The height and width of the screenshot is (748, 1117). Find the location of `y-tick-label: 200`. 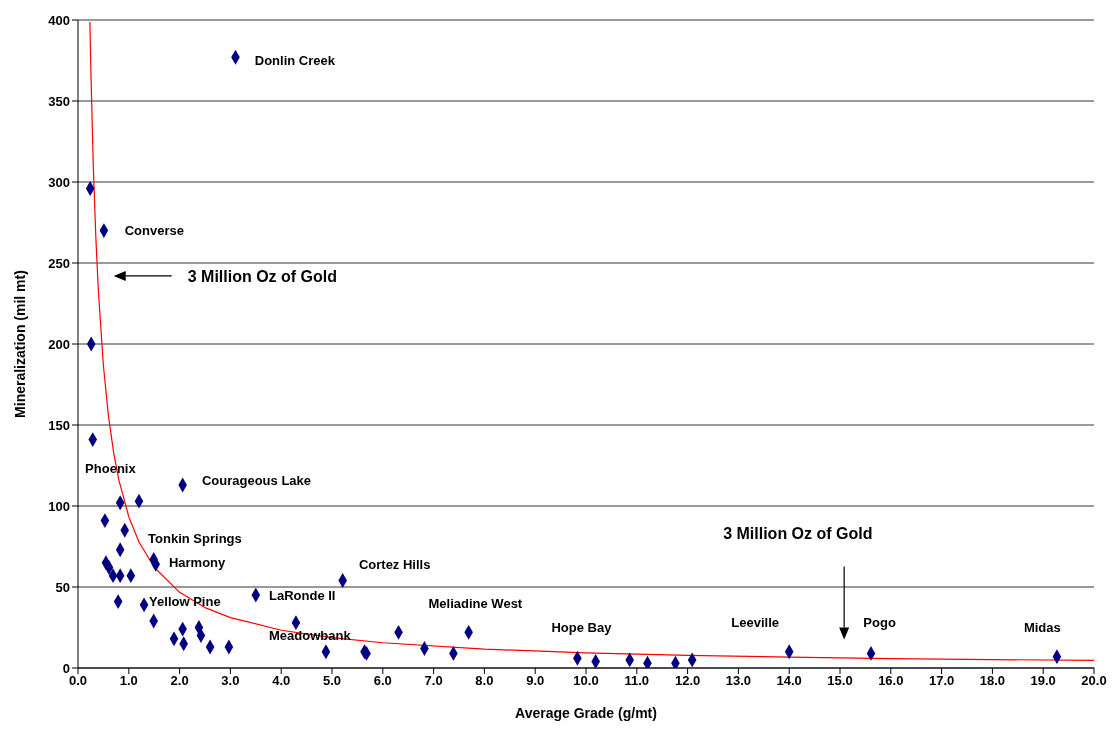

y-tick-label: 200 is located at coordinates (59, 344).